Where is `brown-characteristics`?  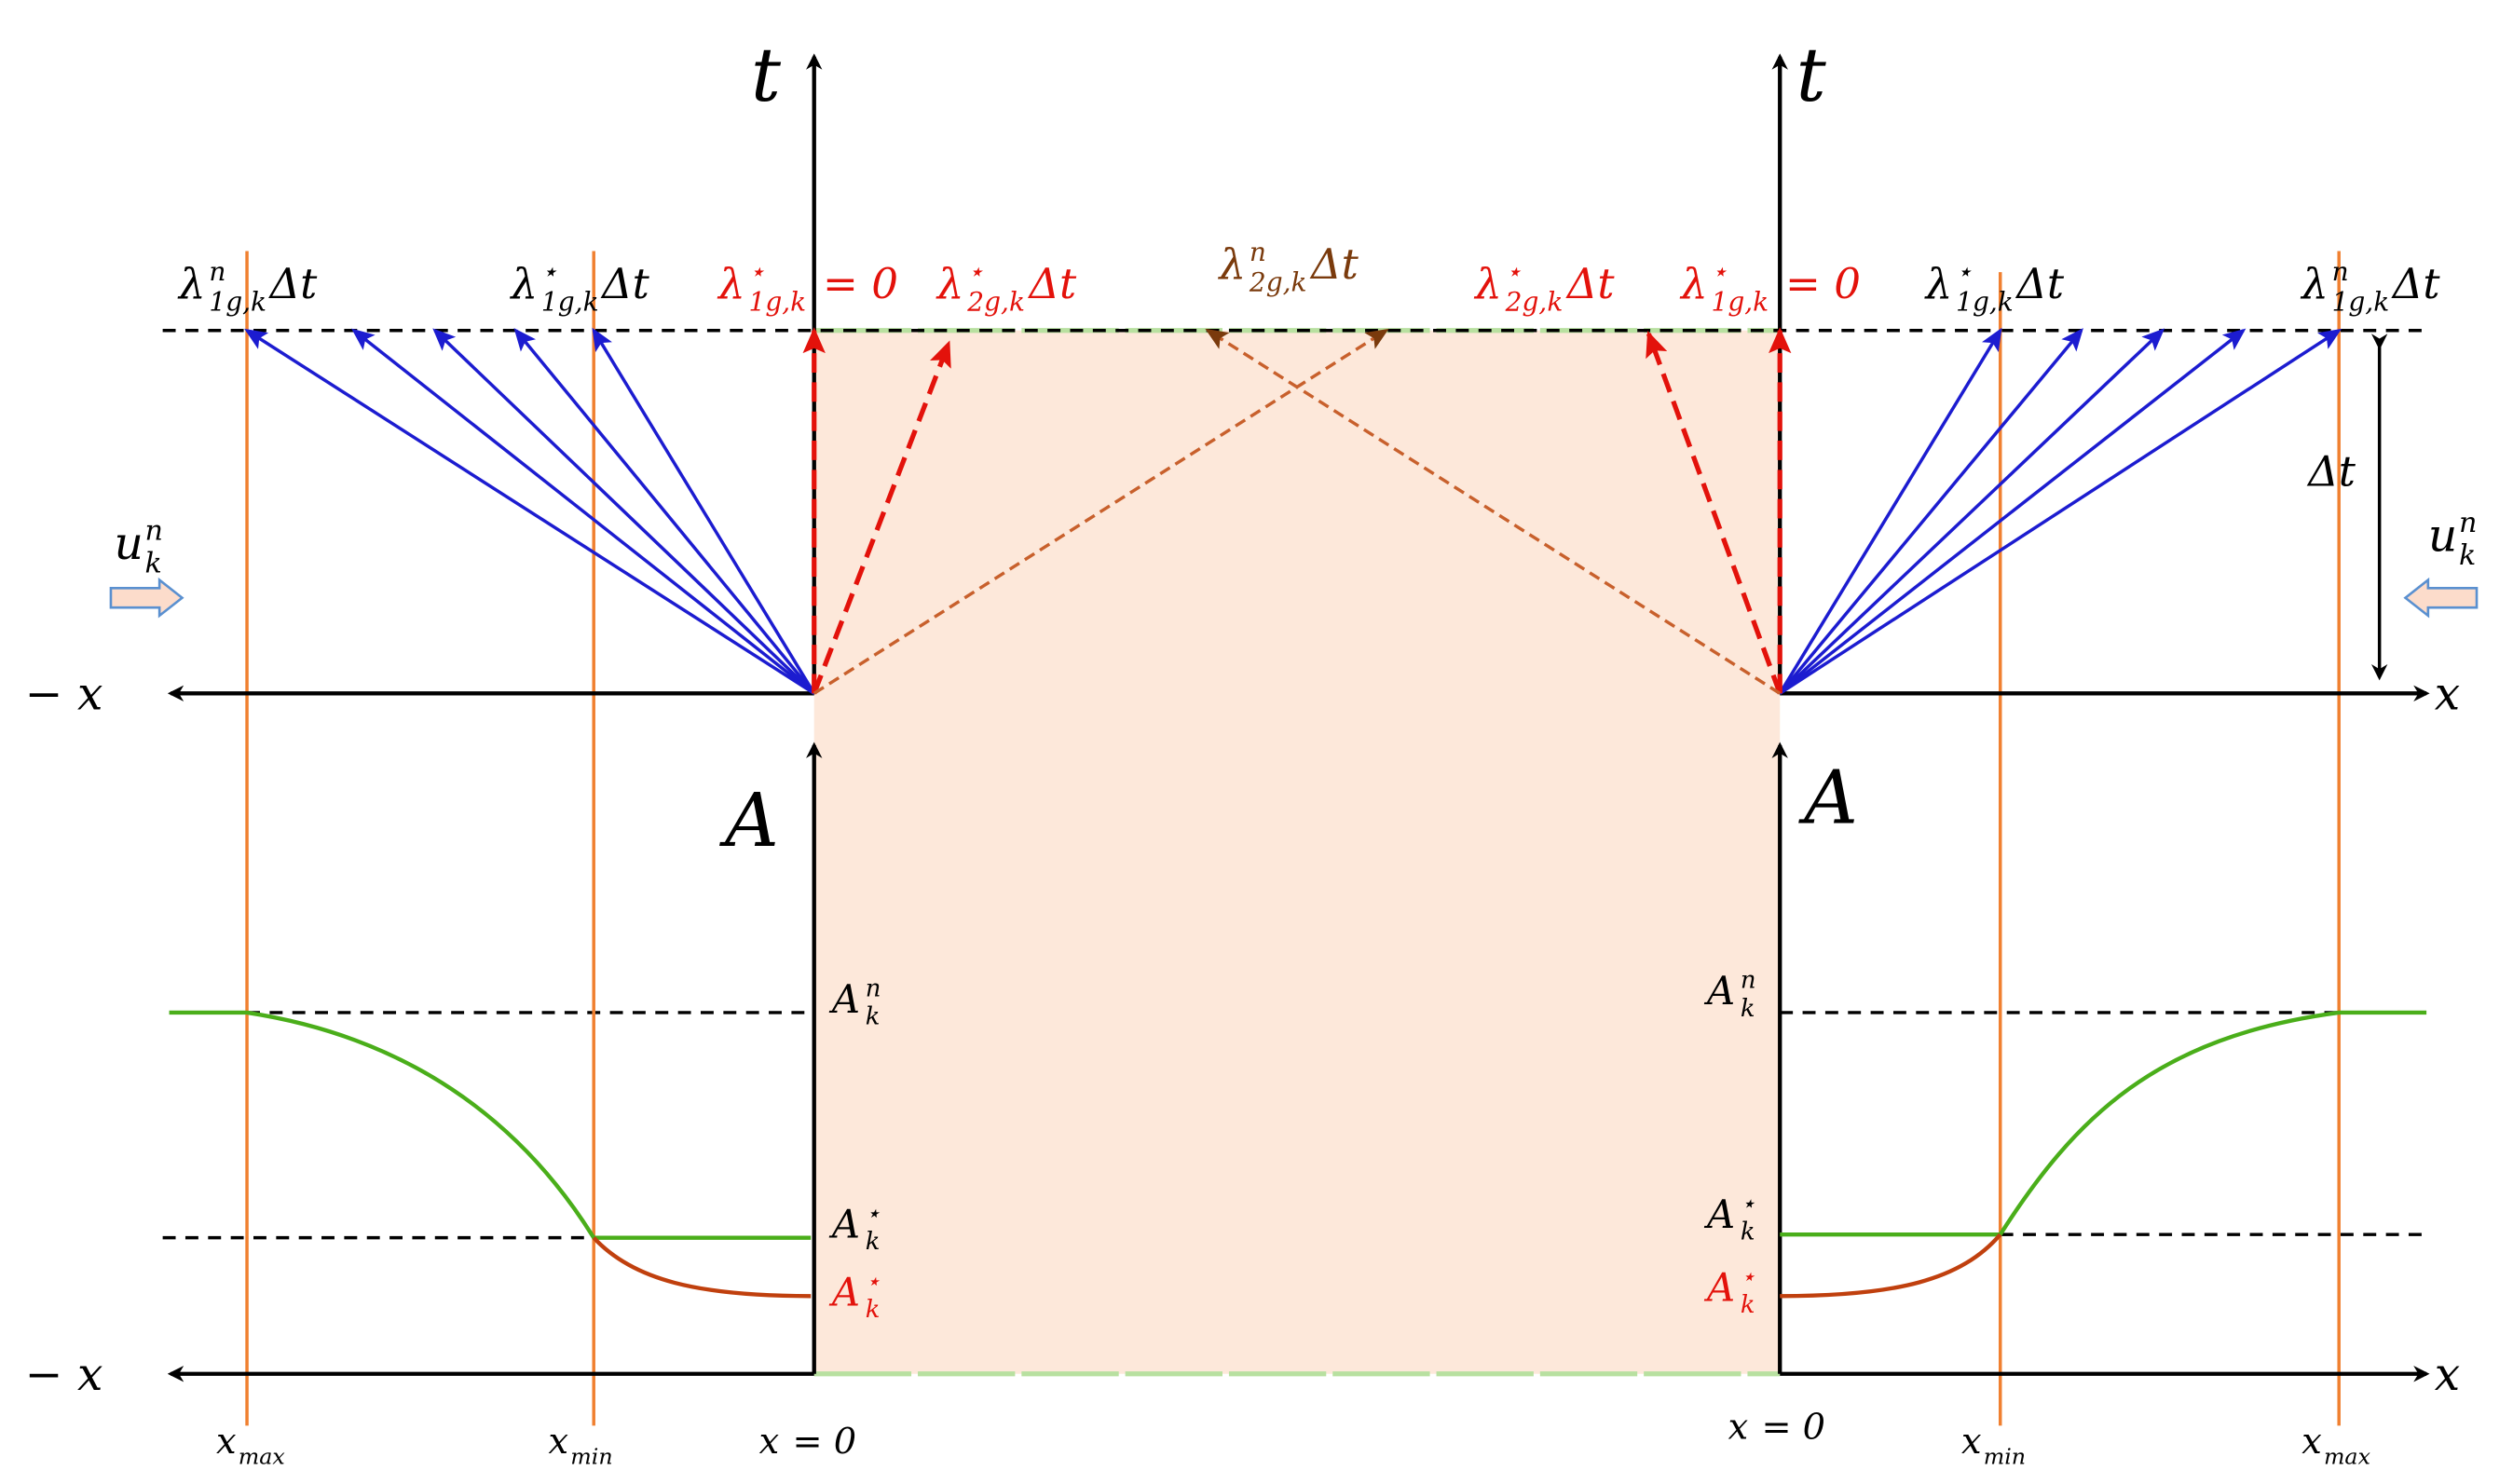 brown-characteristics is located at coordinates (1297, 512).